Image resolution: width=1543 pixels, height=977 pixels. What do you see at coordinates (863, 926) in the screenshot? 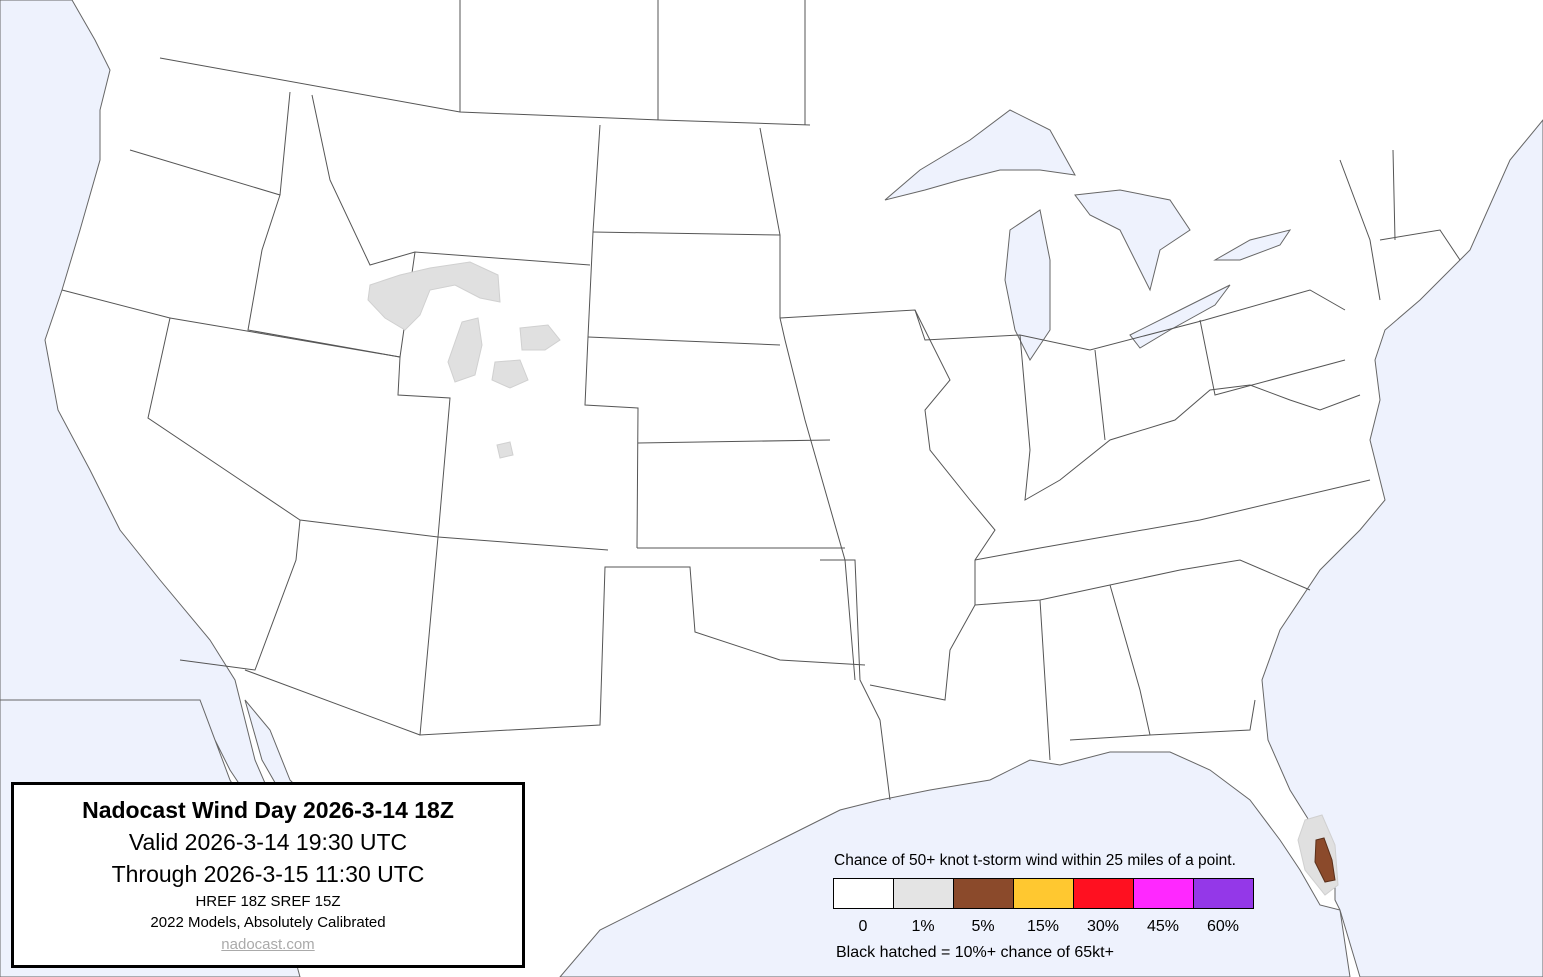
I see `legend-label: 0` at bounding box center [863, 926].